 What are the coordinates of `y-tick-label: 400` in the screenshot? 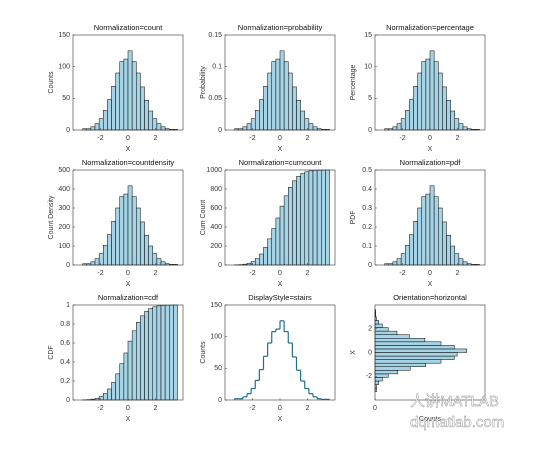 It's located at (64, 189).